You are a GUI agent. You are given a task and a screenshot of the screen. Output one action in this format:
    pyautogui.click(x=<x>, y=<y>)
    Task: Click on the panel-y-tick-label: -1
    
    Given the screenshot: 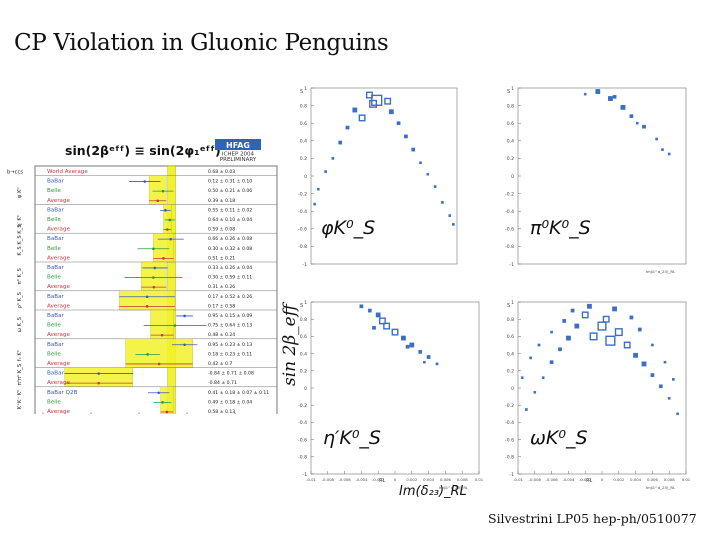 What is the action you would take?
    pyautogui.click(x=511, y=265)
    